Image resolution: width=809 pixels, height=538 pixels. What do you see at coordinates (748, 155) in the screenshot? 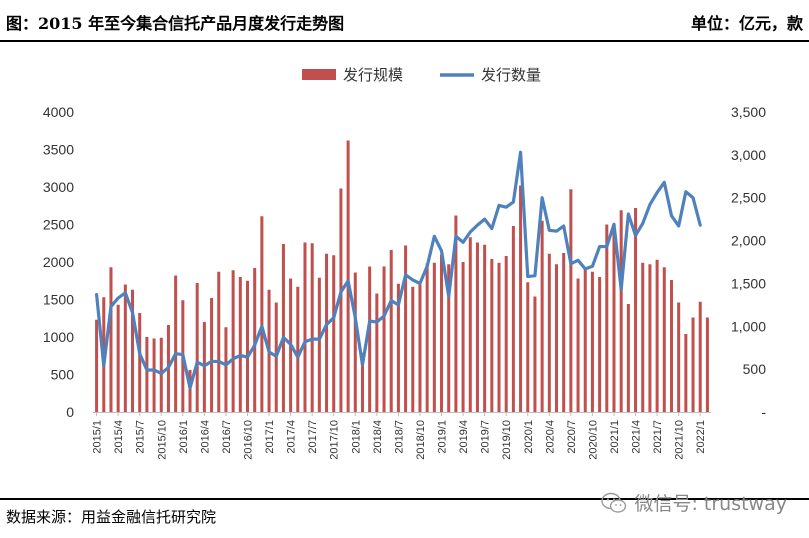
I see `right-axis-tick-label: 3,000` at bounding box center [748, 155].